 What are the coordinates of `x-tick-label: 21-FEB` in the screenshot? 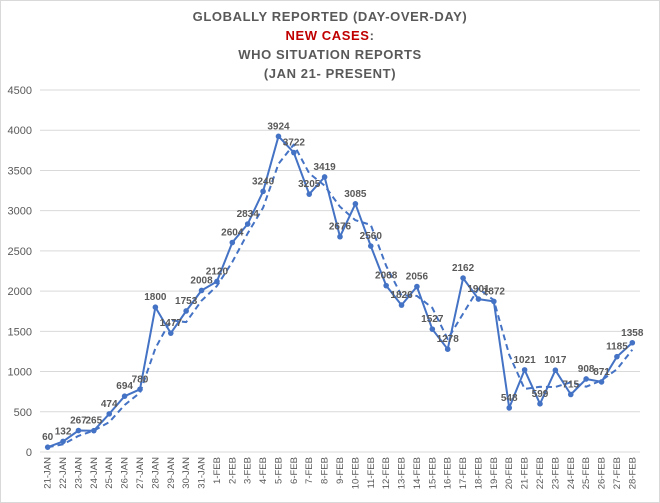 It's located at (525, 473).